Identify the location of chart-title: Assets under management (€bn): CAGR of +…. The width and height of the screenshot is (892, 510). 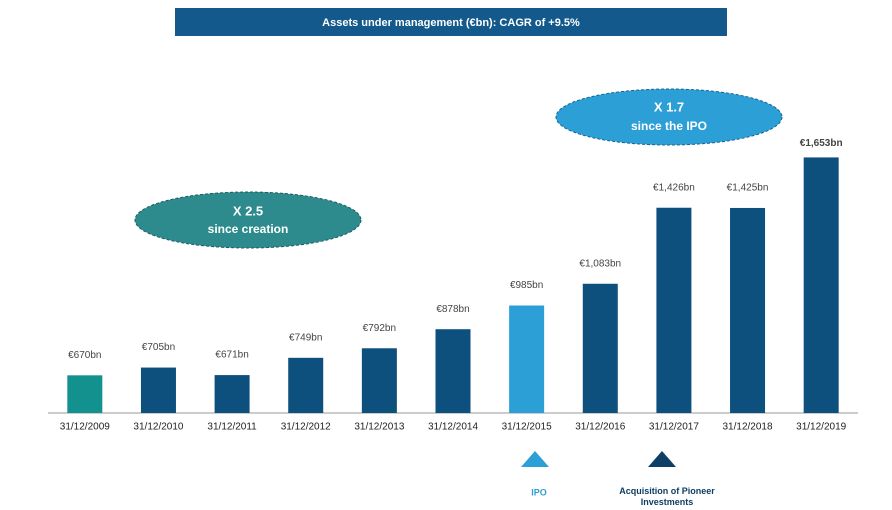
(451, 23).